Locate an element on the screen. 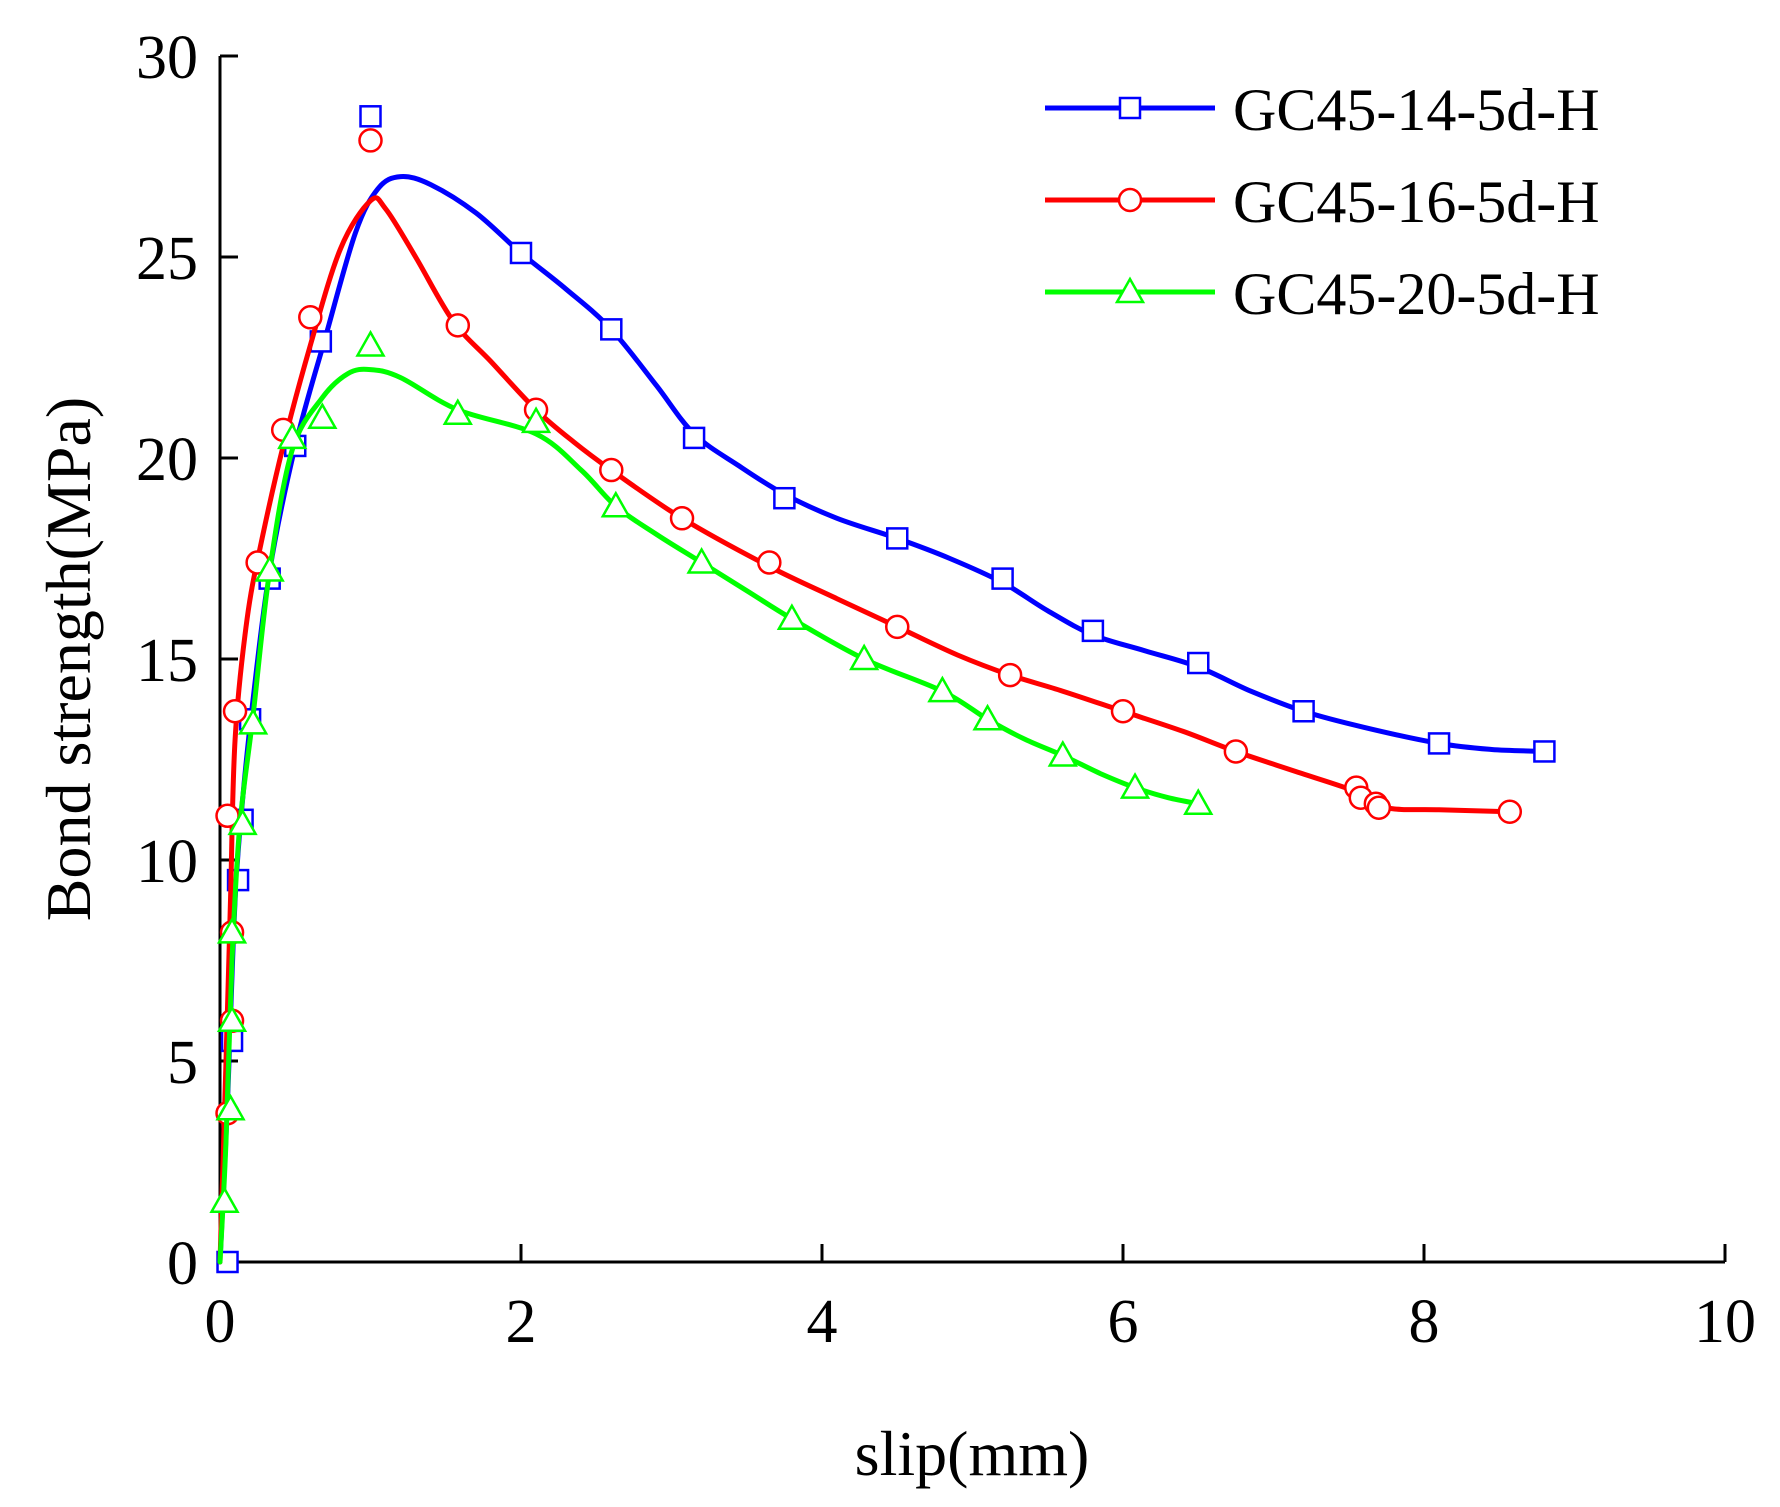 The image size is (1780, 1507). legend-label: GC45-14-5d-H is located at coordinates (1416, 110).